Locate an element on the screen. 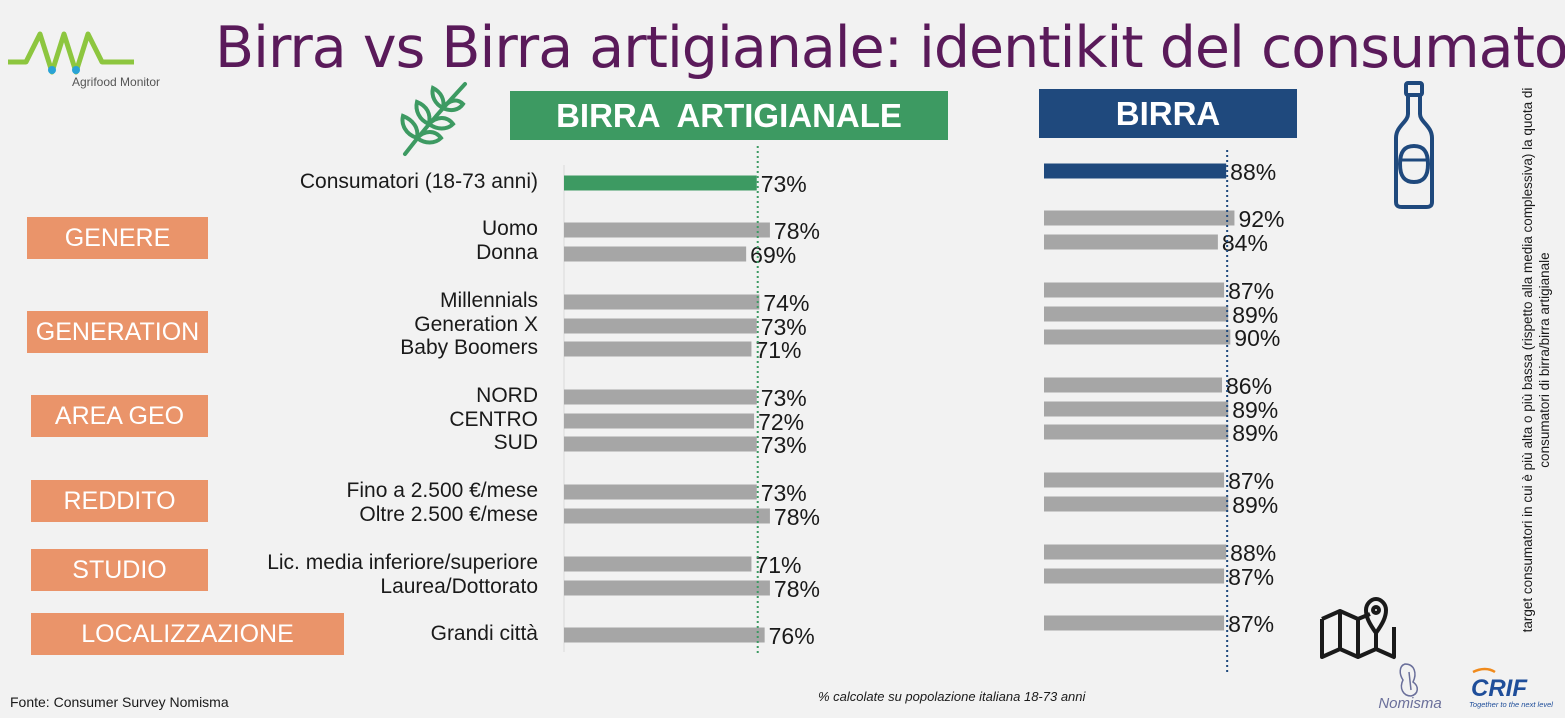 This screenshot has height=718, width=1565. craft-value-label: 76% is located at coordinates (792, 636).